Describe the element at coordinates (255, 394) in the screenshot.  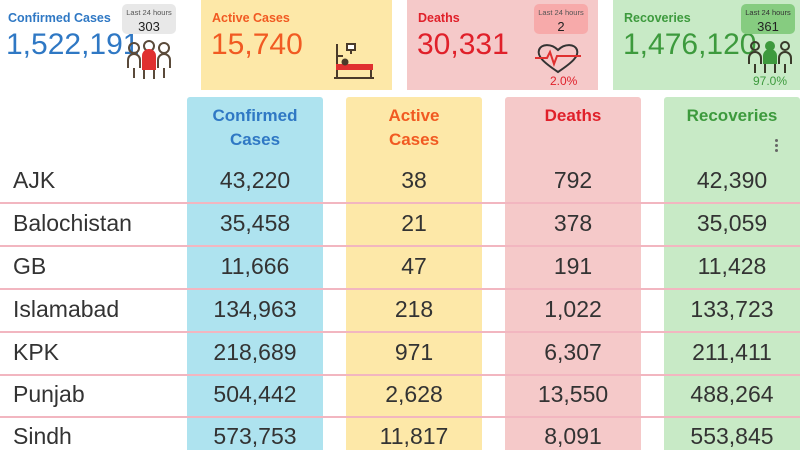
I see `confirmed-cell: 504,442` at that location.